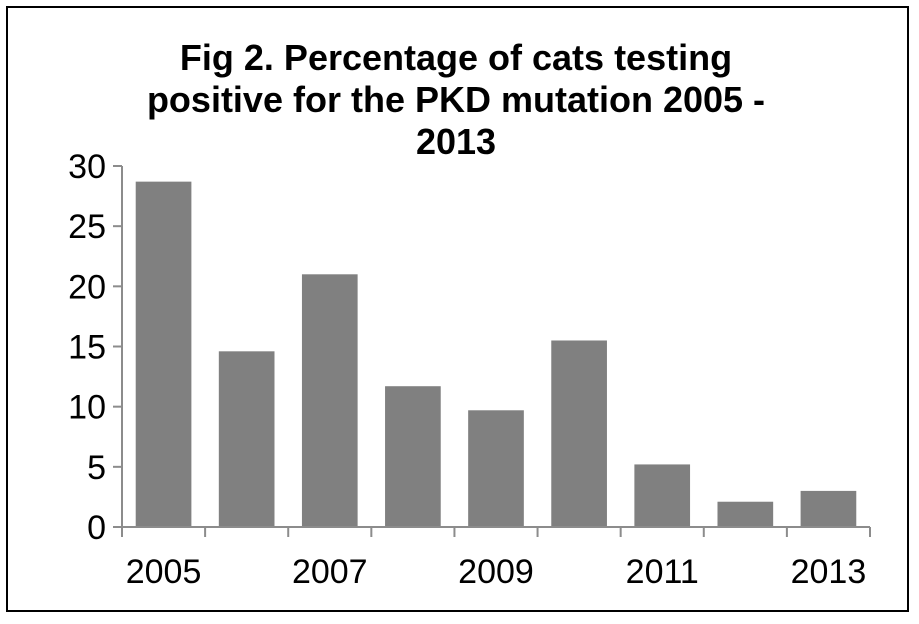 The width and height of the screenshot is (919, 624). Describe the element at coordinates (579, 433) in the screenshot. I see `bar-2010` at that location.